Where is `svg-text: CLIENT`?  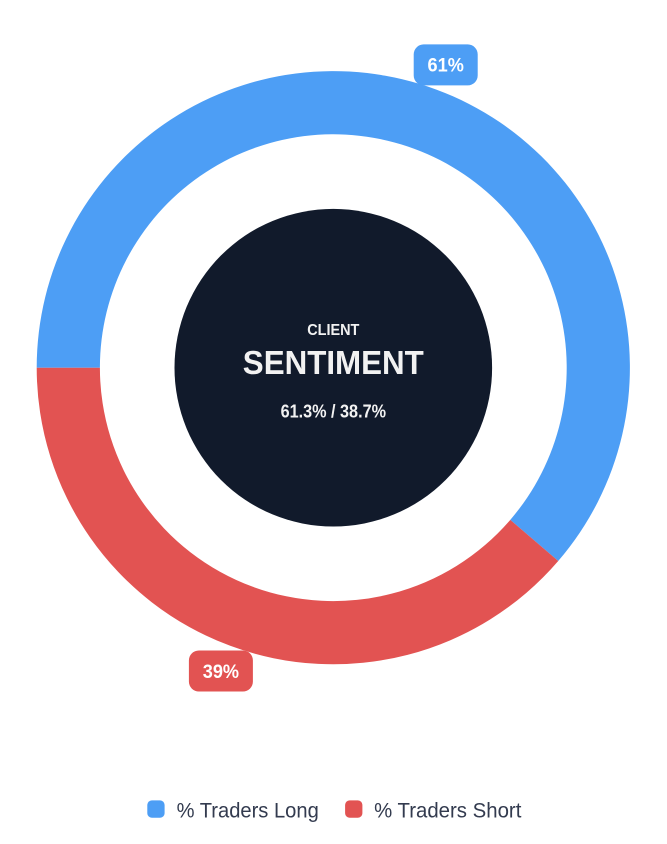
svg-text: CLIENT is located at coordinates (333, 330).